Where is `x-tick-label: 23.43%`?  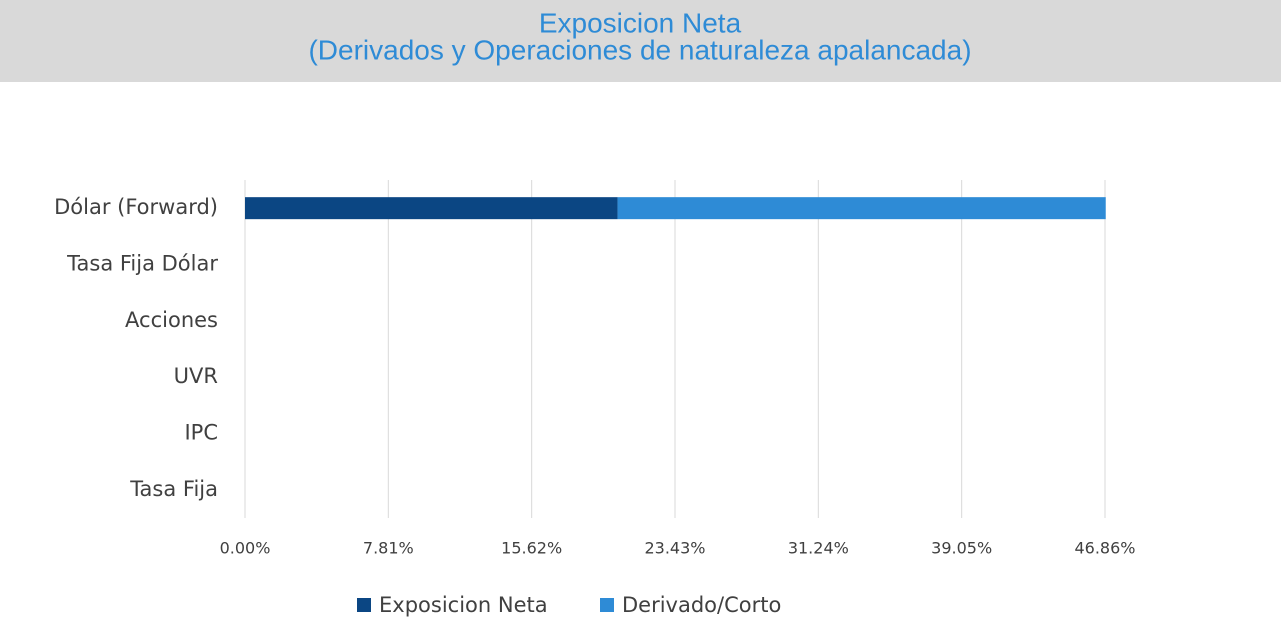
x-tick-label: 23.43% is located at coordinates (674, 548).